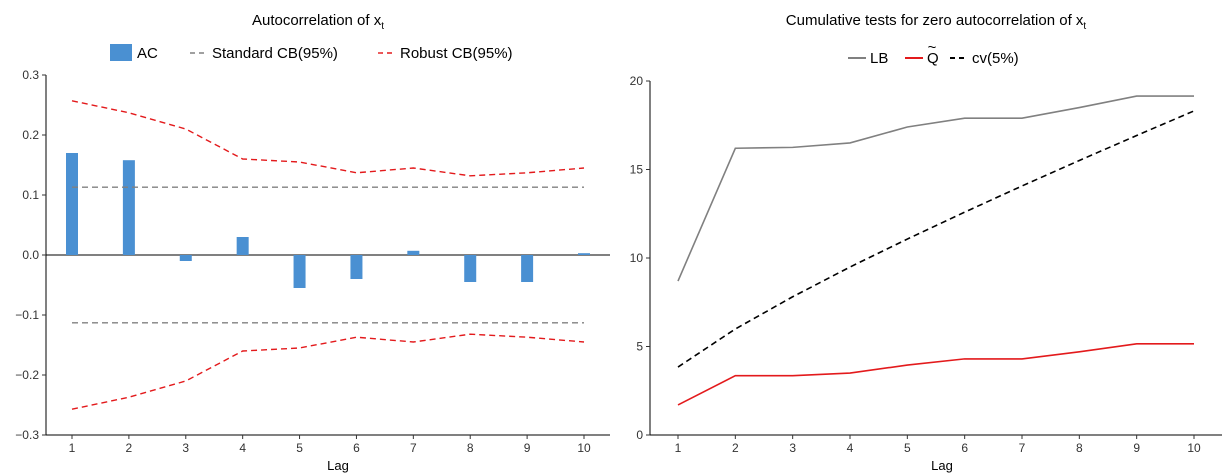 This screenshot has width=1231, height=476. What do you see at coordinates (275, 53) in the screenshot?
I see `legend-standard-cb-label: Standard CB(95%)` at bounding box center [275, 53].